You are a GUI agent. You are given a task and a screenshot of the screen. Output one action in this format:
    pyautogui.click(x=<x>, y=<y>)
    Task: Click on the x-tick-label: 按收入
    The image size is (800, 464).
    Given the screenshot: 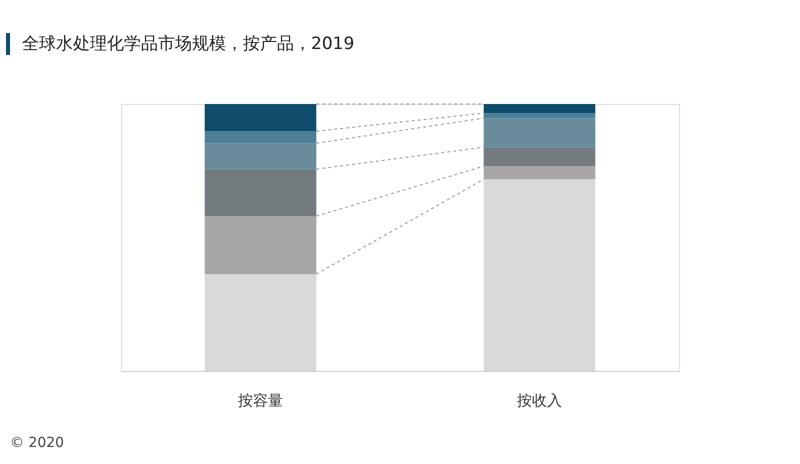 What is the action you would take?
    pyautogui.click(x=539, y=401)
    